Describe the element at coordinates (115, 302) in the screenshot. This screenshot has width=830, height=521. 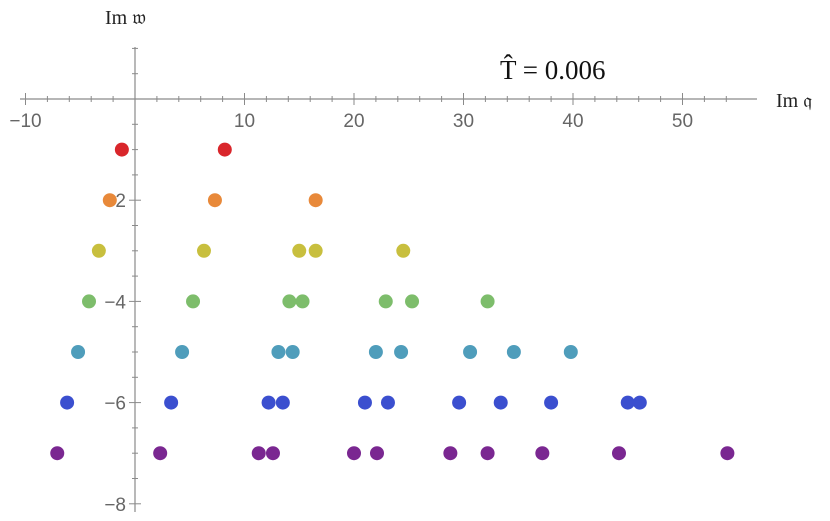
I see `y-tick-label: −4` at that location.